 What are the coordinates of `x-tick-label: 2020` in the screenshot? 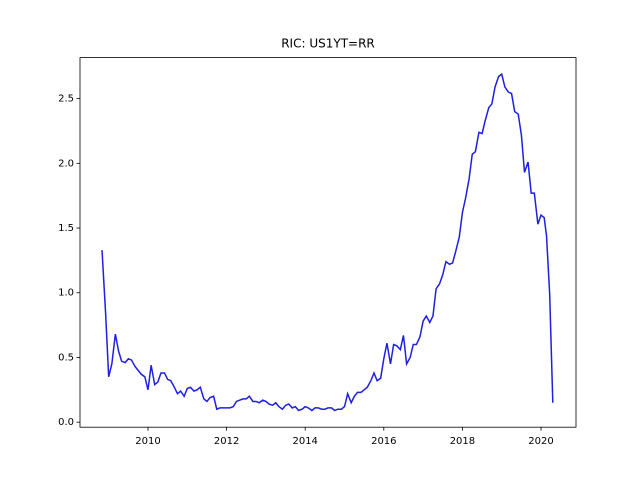 It's located at (540, 441).